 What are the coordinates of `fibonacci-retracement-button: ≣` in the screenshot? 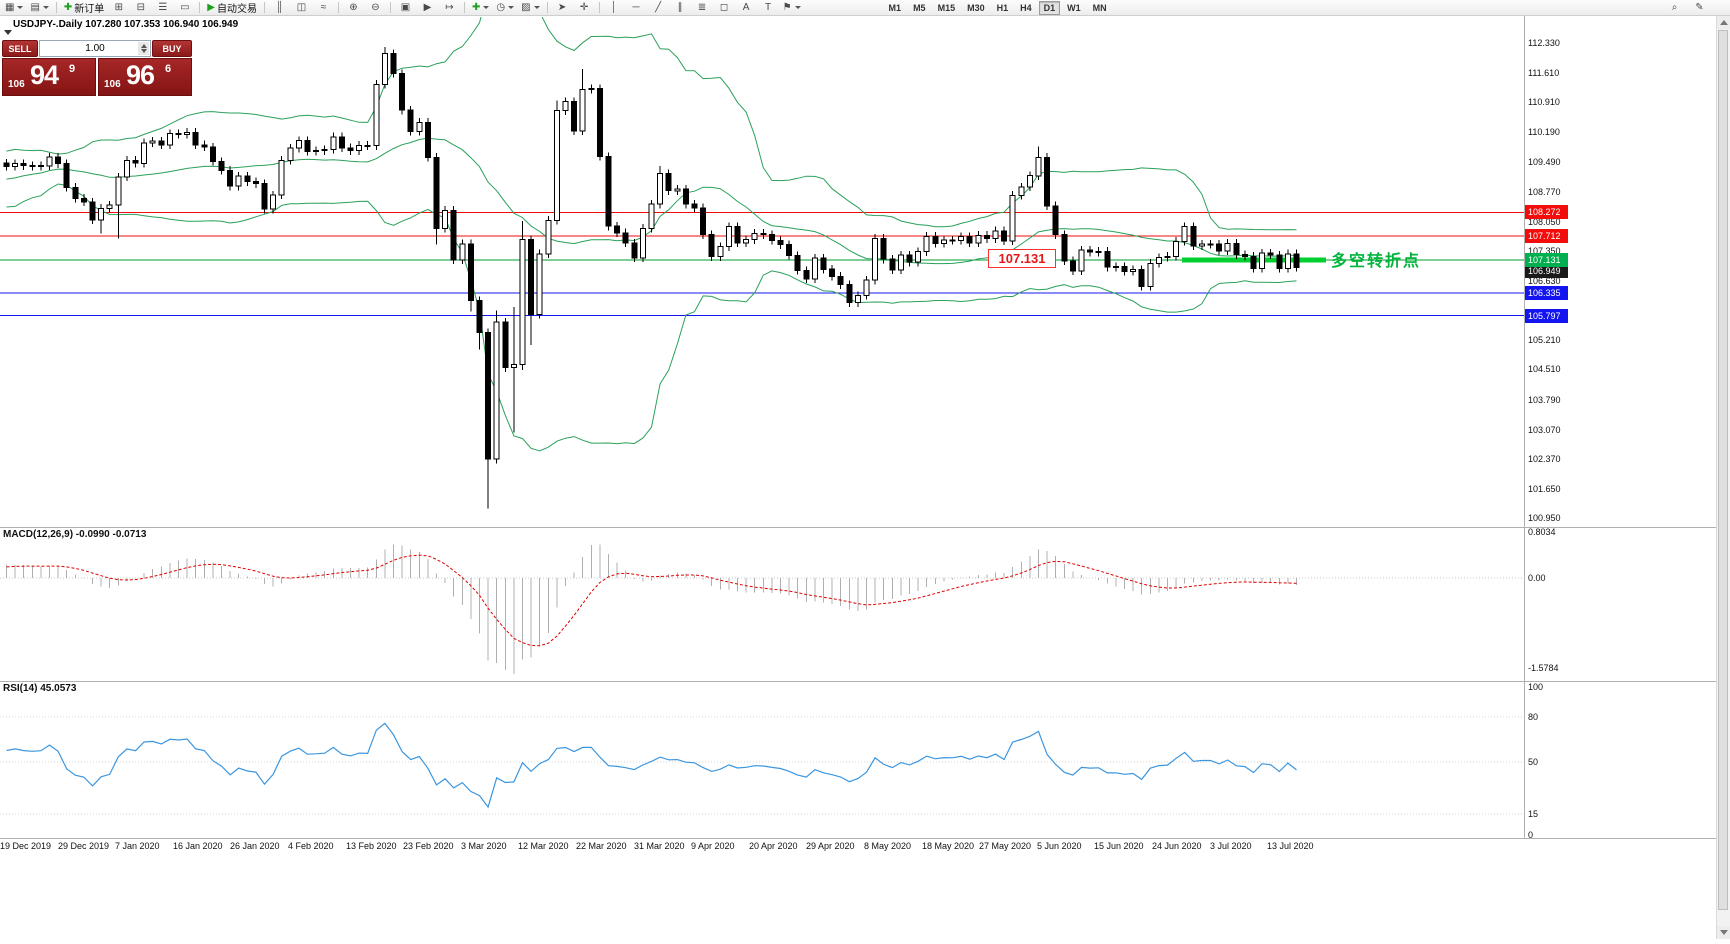 It's located at (702, 8).